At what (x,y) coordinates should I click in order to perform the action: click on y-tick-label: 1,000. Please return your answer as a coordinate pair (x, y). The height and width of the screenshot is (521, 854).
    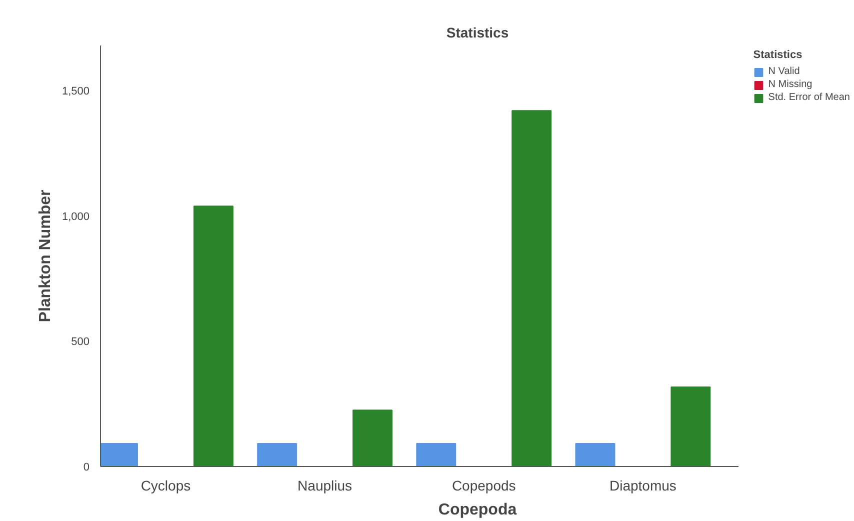
    Looking at the image, I should click on (76, 216).